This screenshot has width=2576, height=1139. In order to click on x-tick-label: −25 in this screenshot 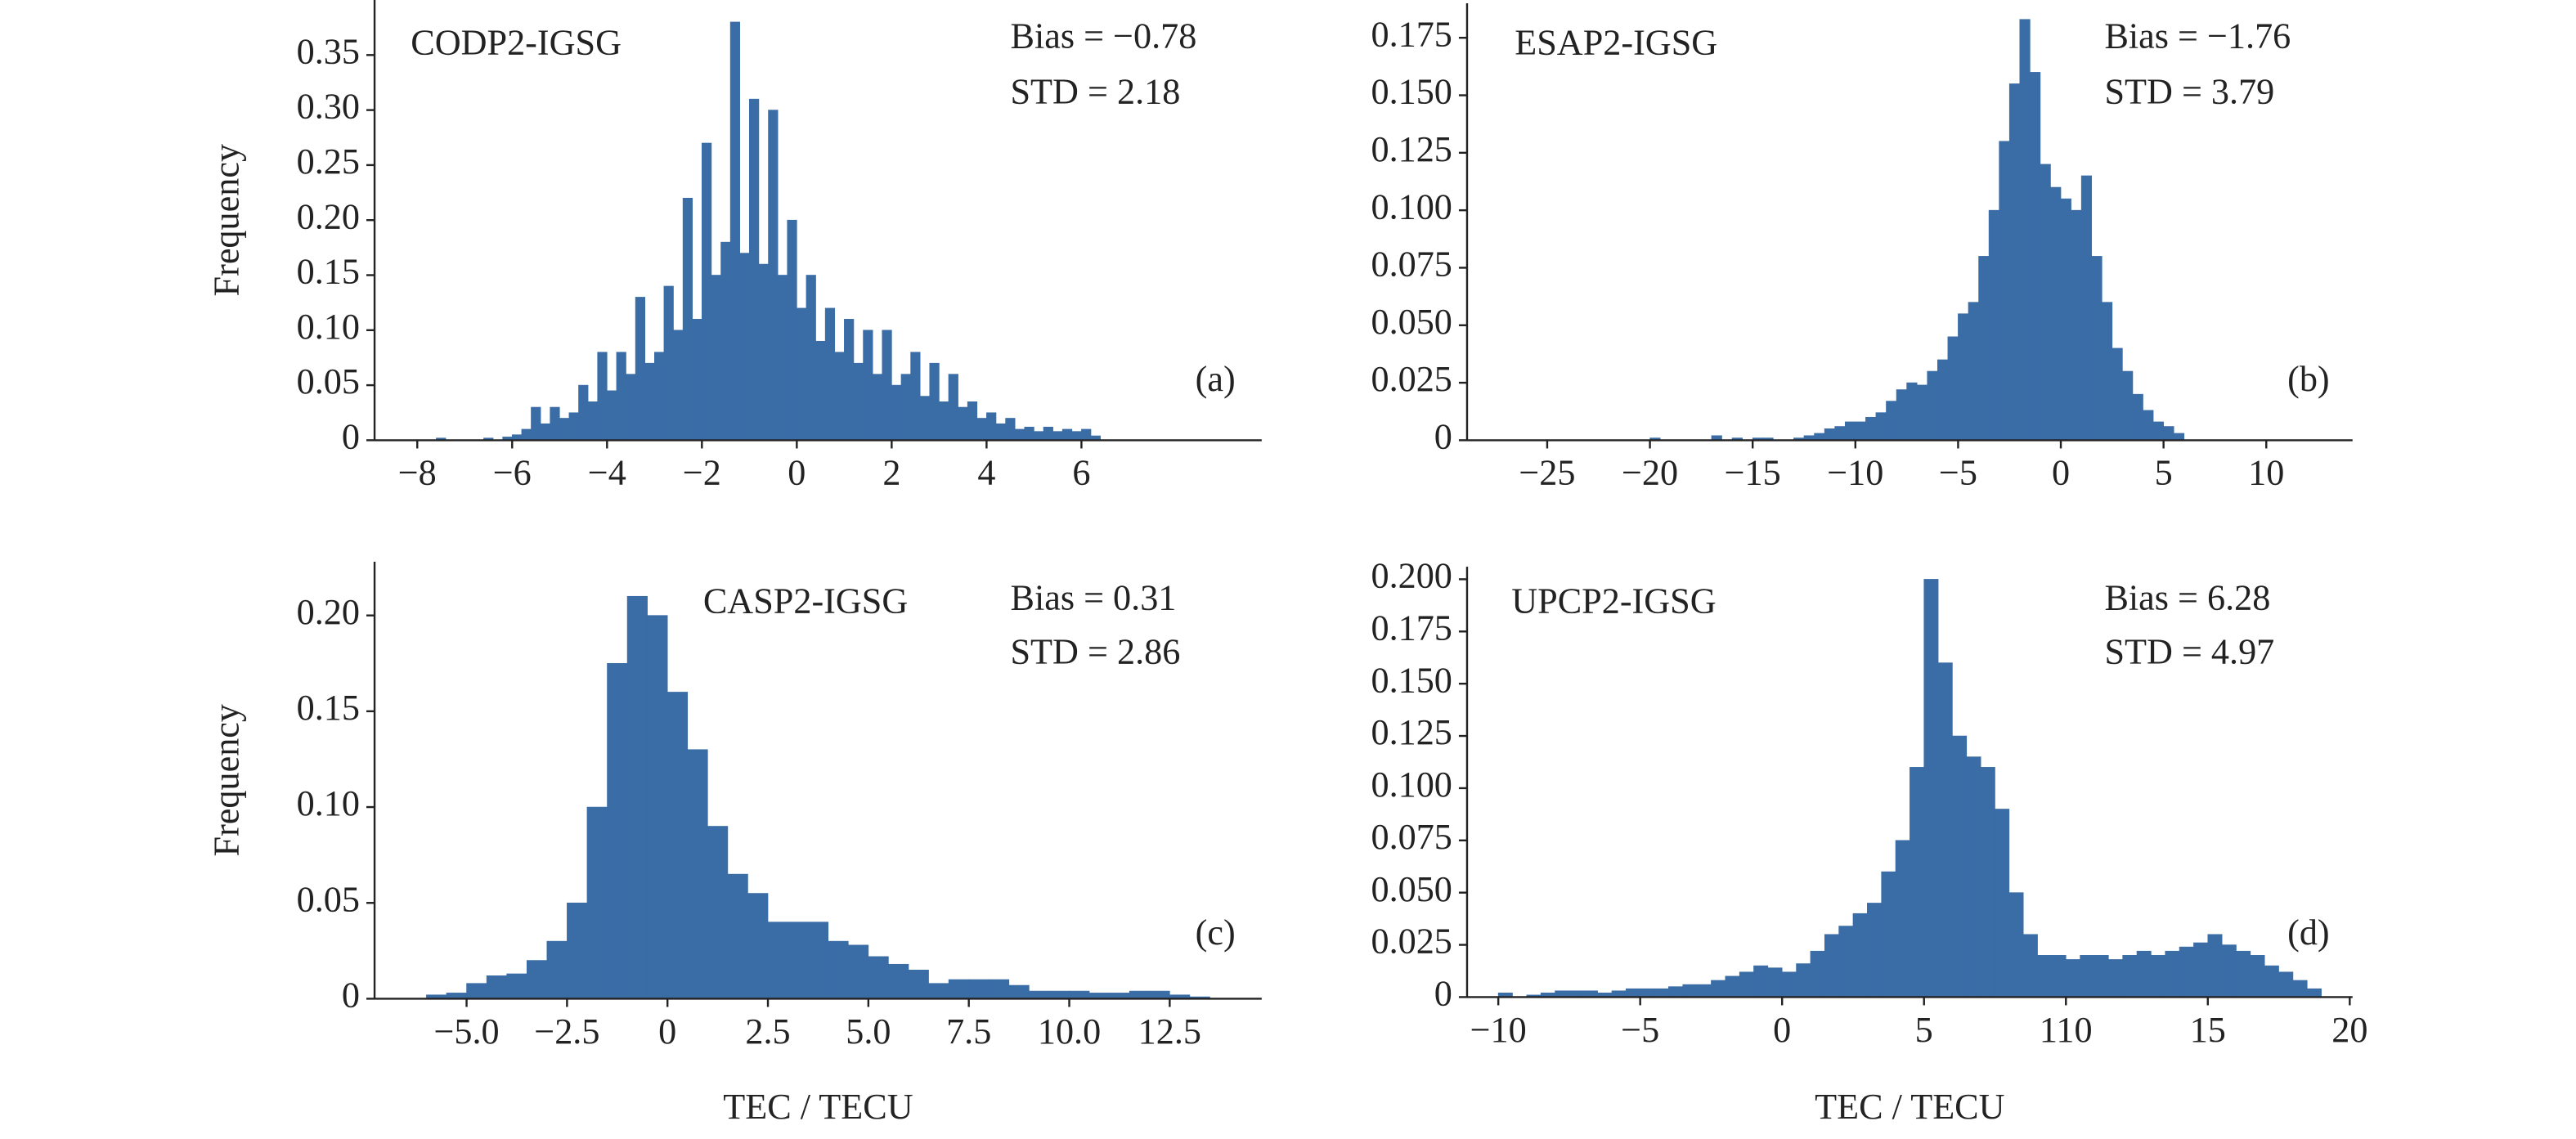, I will do `click(1547, 473)`.